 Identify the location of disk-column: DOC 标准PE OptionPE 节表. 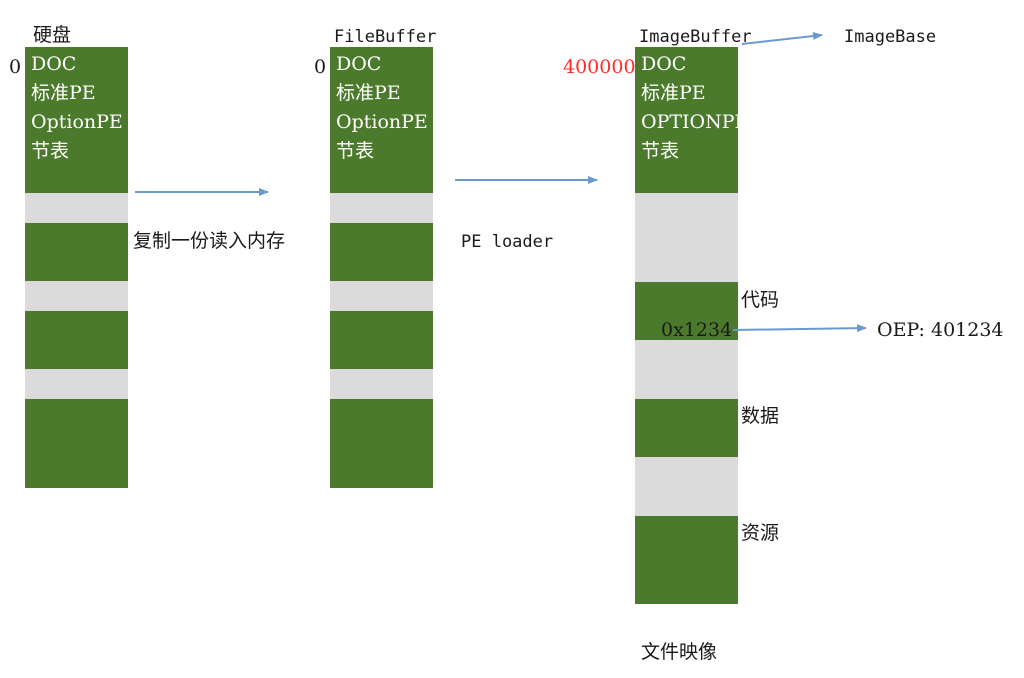
(76, 267).